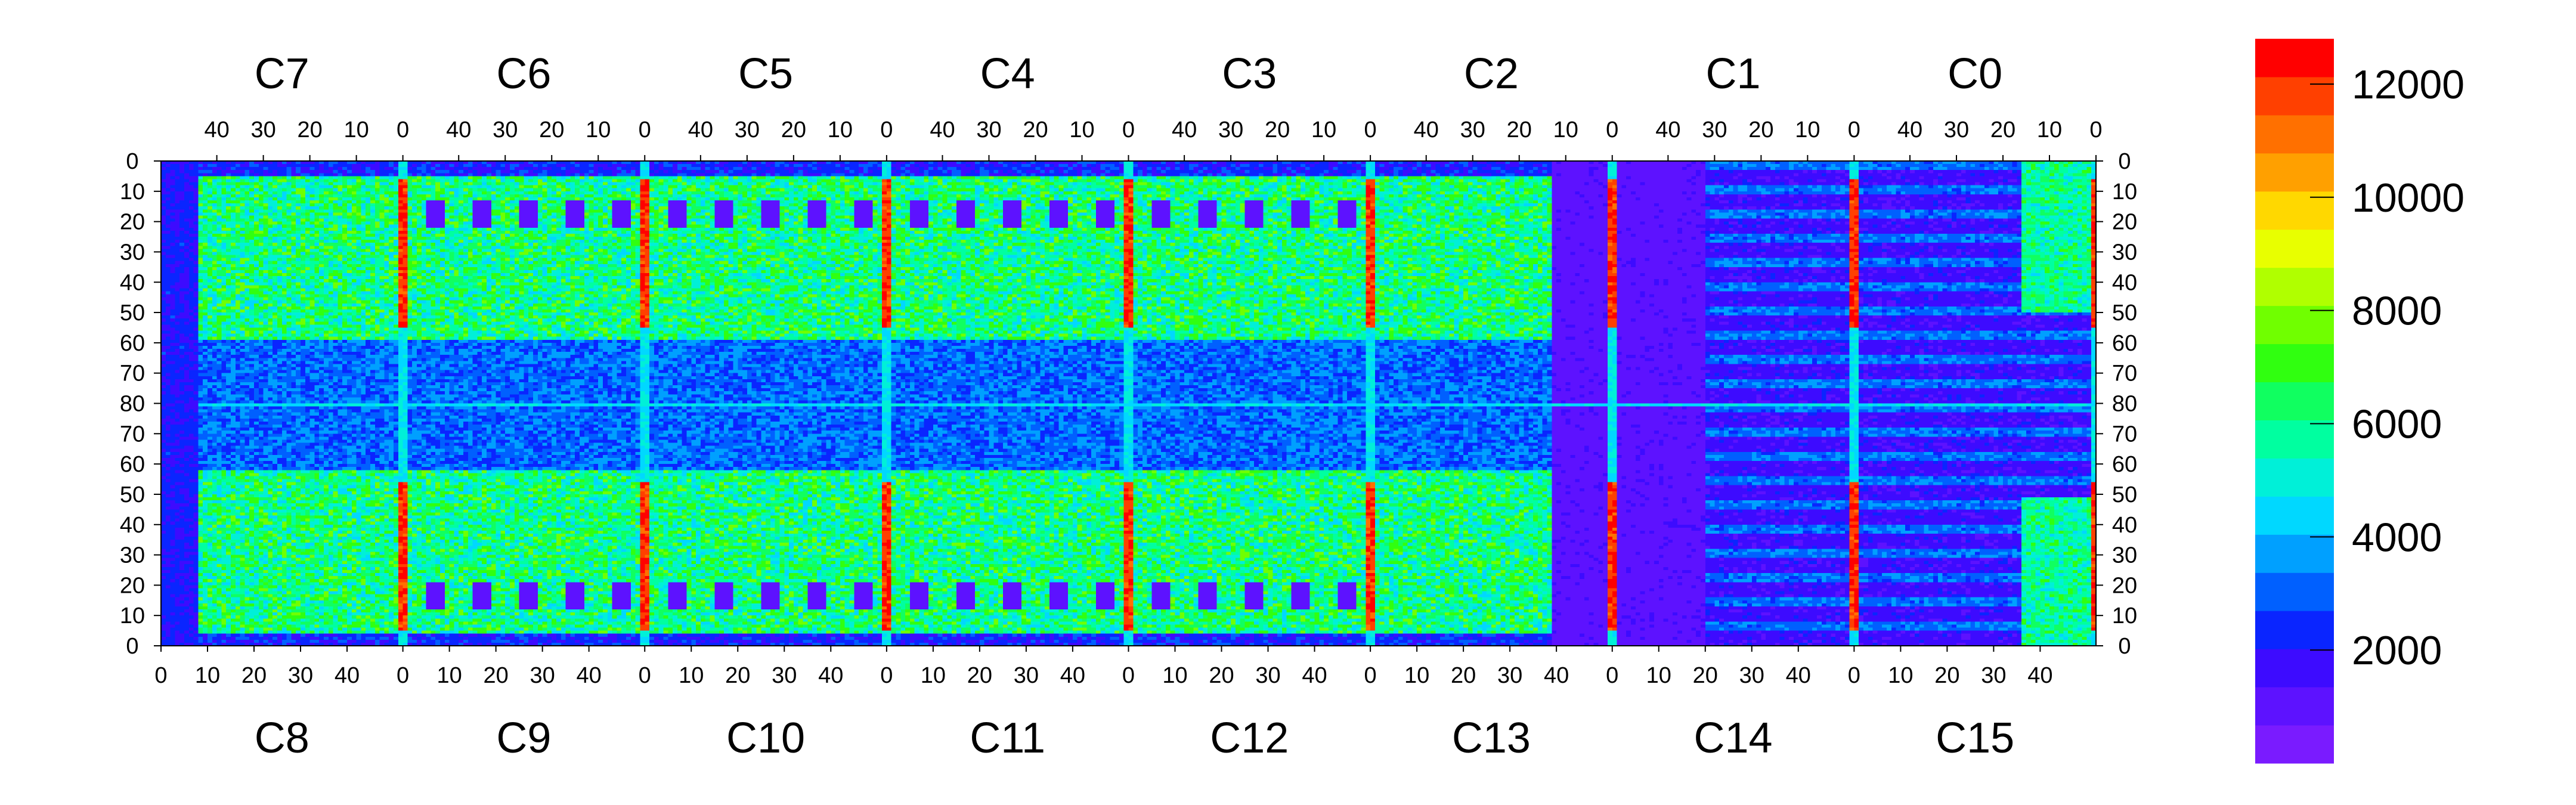  I want to click on y-tick-label-left: 10, so click(132, 192).